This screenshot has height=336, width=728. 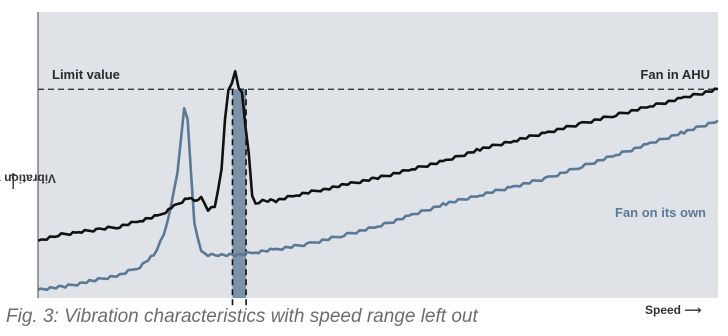 I want to click on x-axis-label-text: Speed, so click(x=663, y=310).